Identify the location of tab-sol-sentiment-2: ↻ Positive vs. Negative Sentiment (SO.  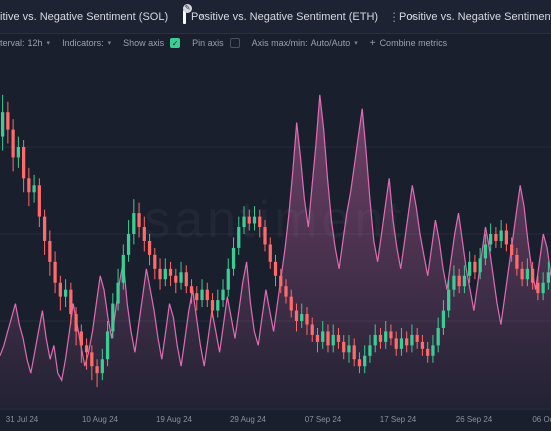
(472, 17).